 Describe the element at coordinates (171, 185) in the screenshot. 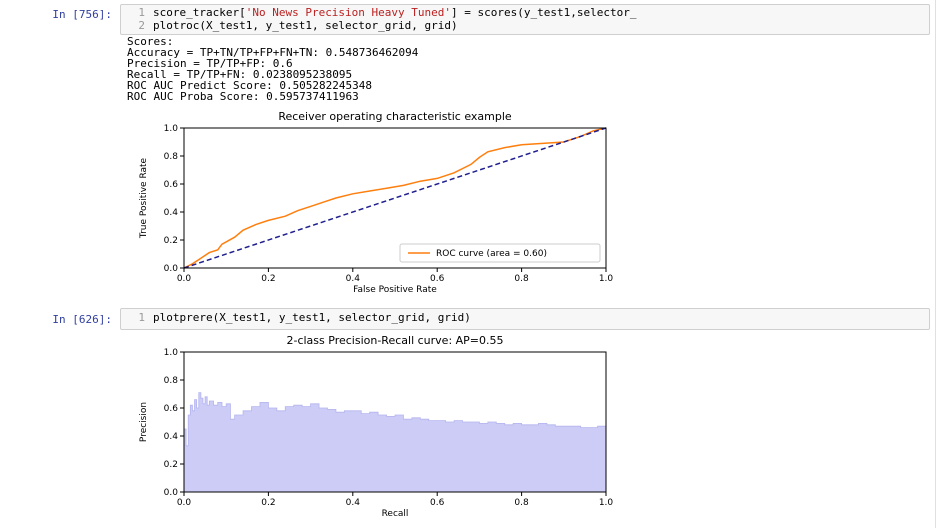

I see `roc-ytick-label: 0.6` at that location.